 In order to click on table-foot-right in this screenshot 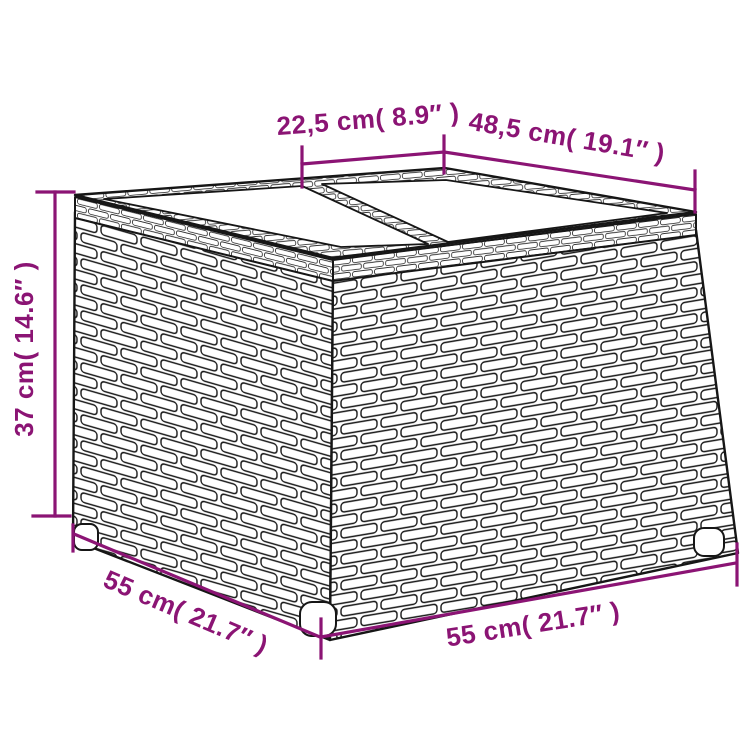, I will do `click(709, 542)`.